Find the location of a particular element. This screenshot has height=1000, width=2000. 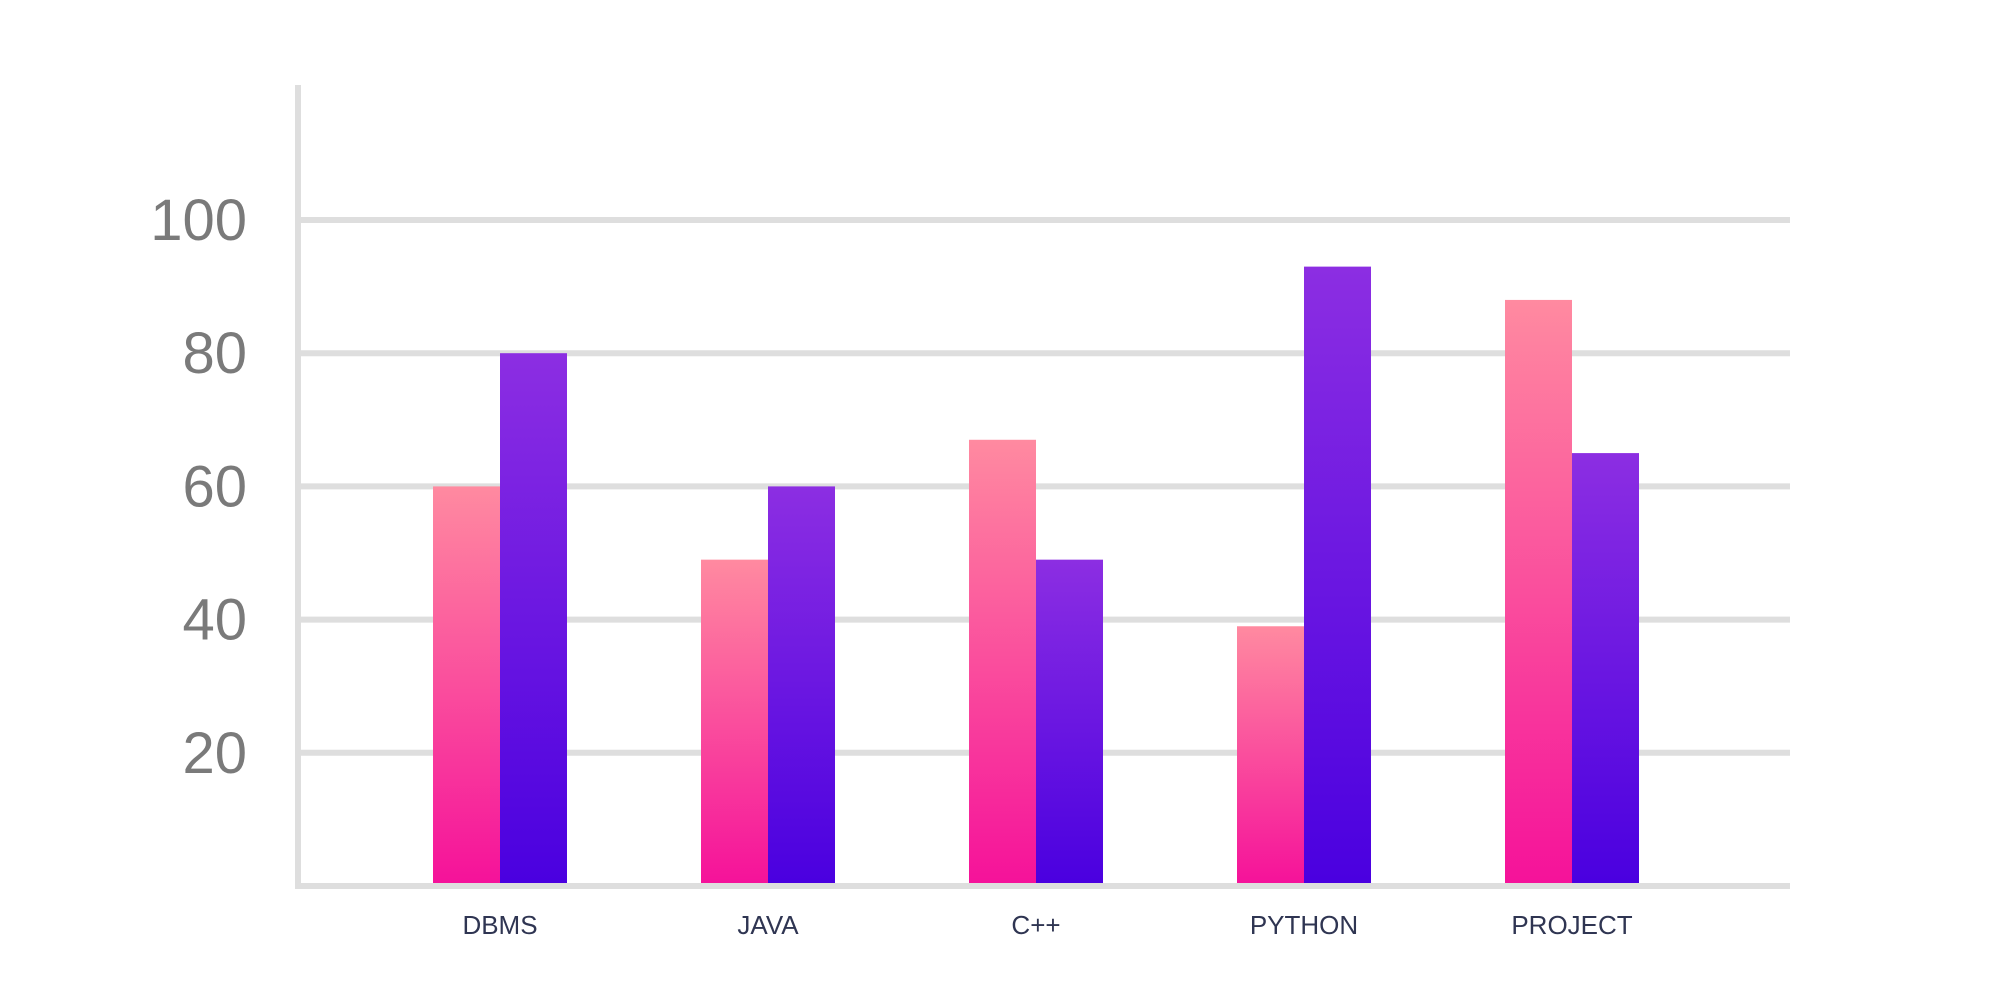

x-category-label: PROJECT is located at coordinates (1571, 925).